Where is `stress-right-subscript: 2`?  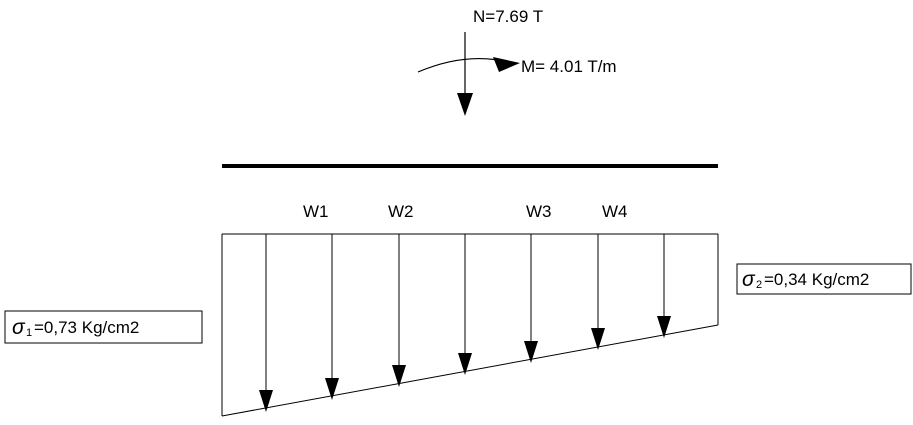 stress-right-subscript: 2 is located at coordinates (759, 285).